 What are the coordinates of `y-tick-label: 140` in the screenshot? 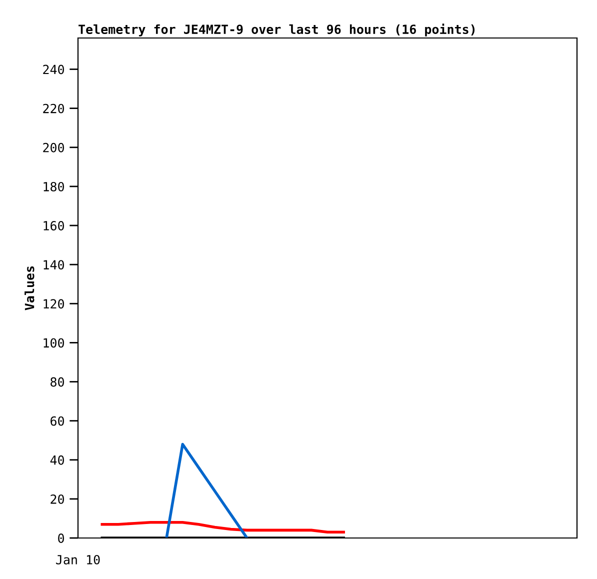 It's located at (54, 265).